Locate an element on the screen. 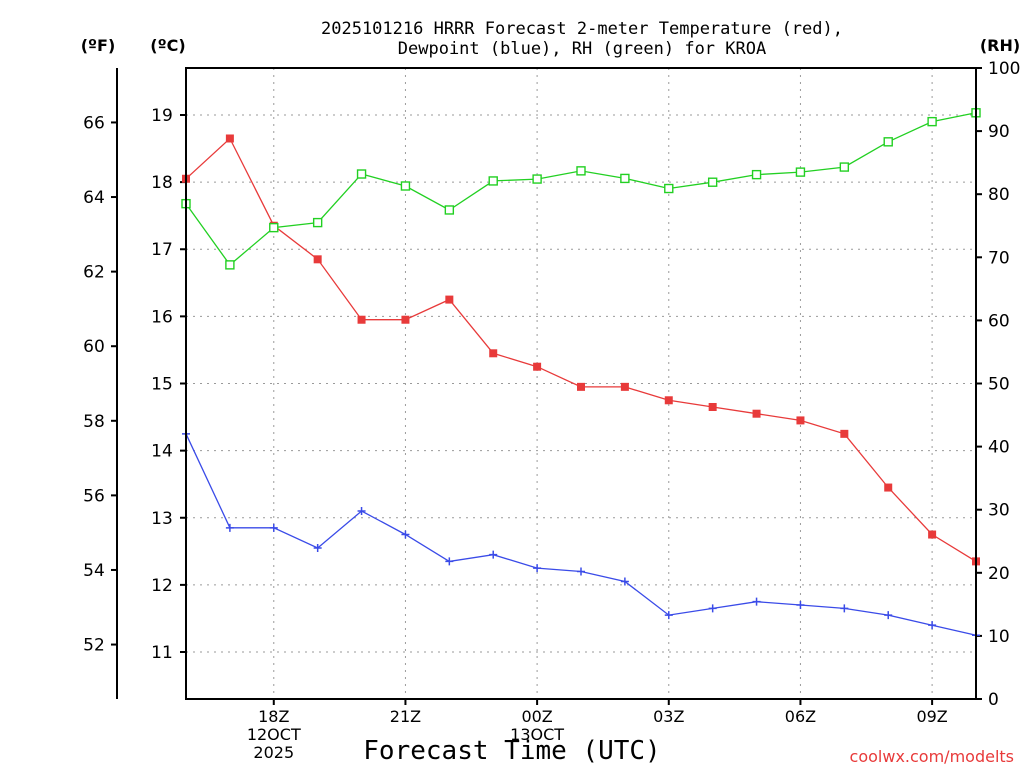 This screenshot has height=768, width=1024. fahrenheit-tick-label: 66 is located at coordinates (94, 123).